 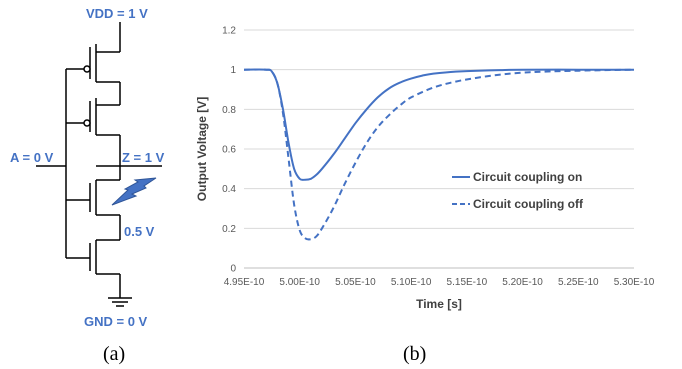 I want to click on output-label: Z = 1 V, so click(x=143, y=157).